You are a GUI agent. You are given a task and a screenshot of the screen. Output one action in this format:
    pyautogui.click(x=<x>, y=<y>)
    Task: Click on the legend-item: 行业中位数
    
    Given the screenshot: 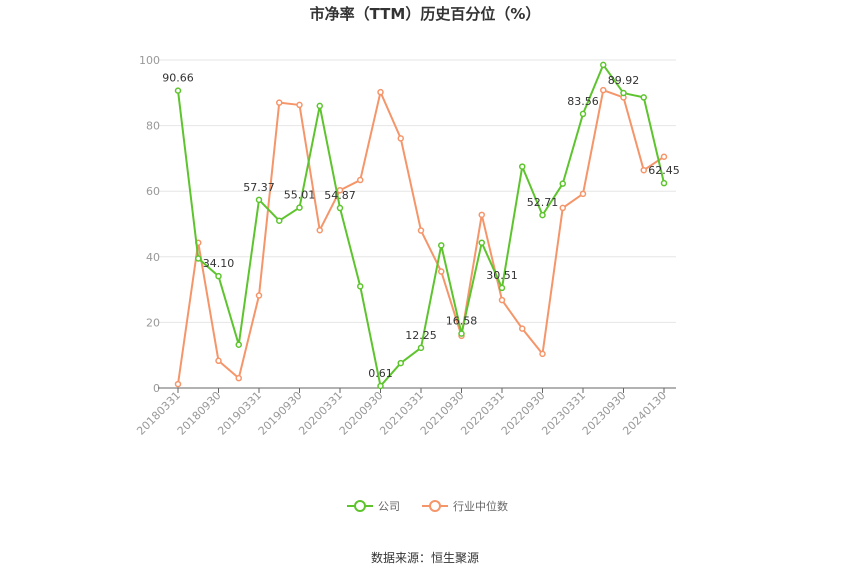 What is the action you would take?
    pyautogui.click(x=465, y=506)
    